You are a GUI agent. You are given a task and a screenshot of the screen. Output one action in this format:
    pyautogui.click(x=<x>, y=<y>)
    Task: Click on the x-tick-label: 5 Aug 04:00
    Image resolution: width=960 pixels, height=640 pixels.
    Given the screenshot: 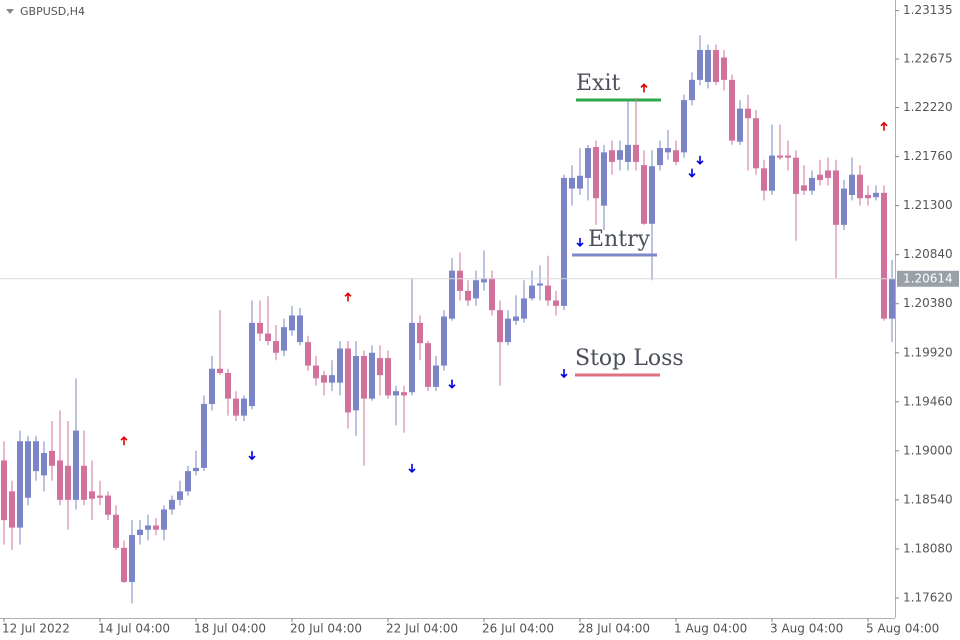 What is the action you would take?
    pyautogui.click(x=902, y=629)
    